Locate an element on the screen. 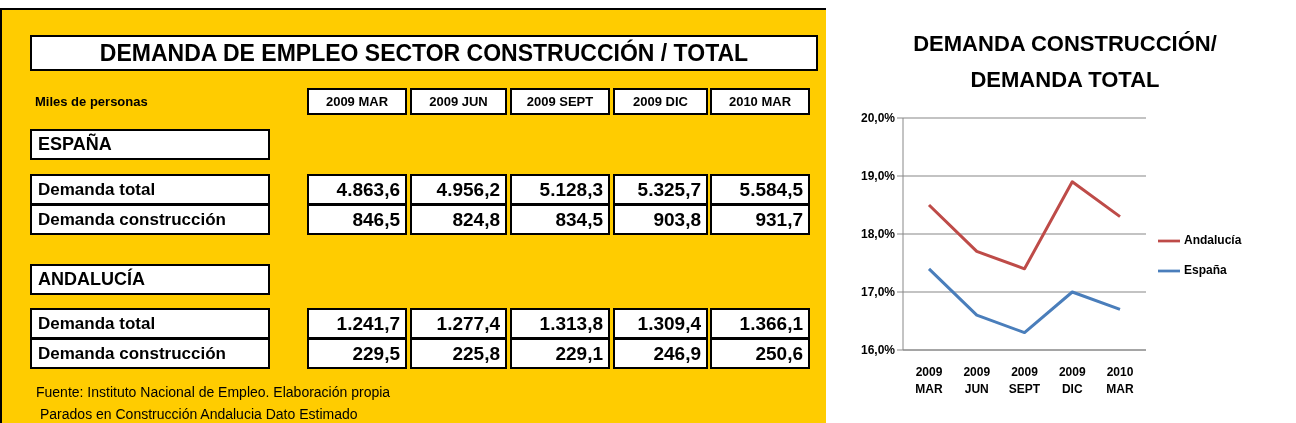 Image resolution: width=1296 pixels, height=423 pixels. category-label: 2009 SEPT is located at coordinates (560, 101).